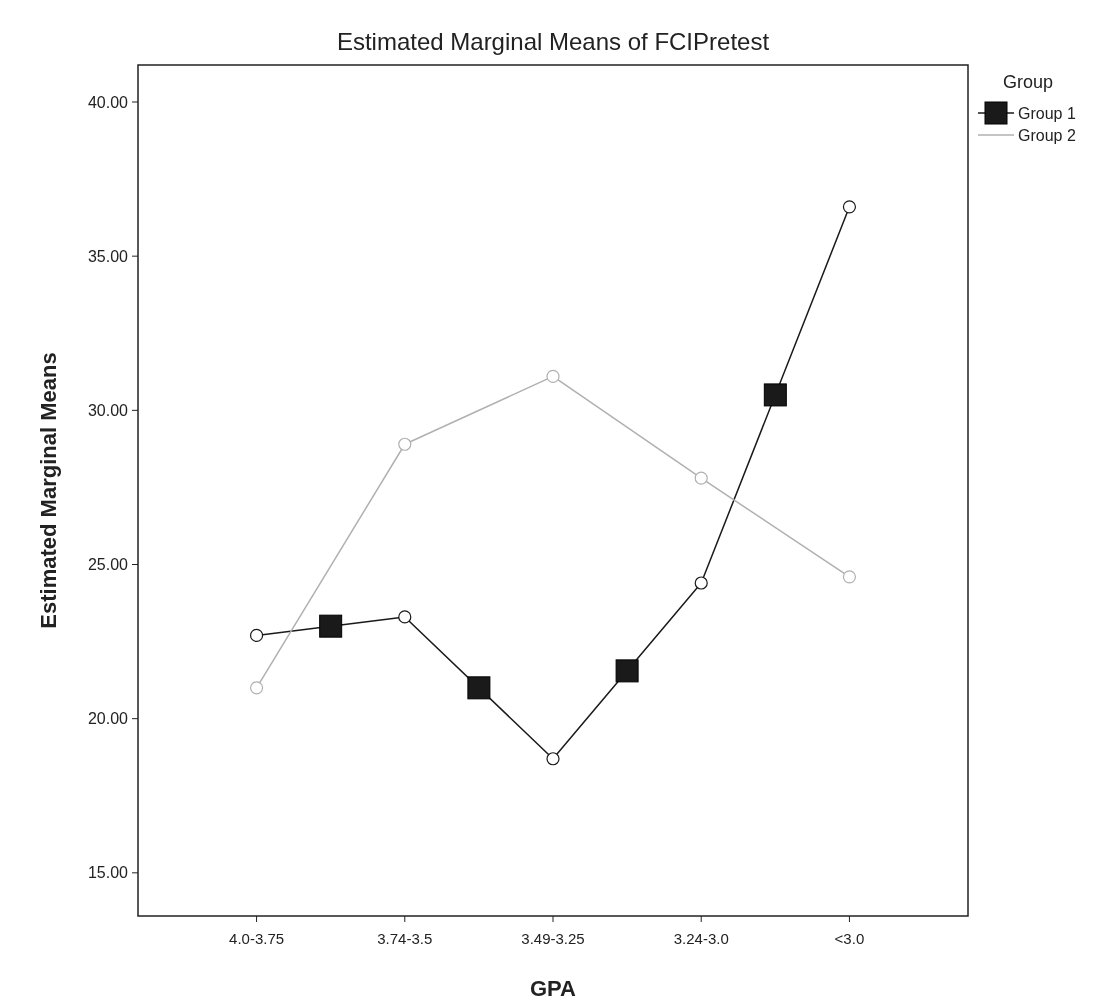 The height and width of the screenshot is (1002, 1099). I want to click on x-tick-label: <3.0, so click(849, 938).